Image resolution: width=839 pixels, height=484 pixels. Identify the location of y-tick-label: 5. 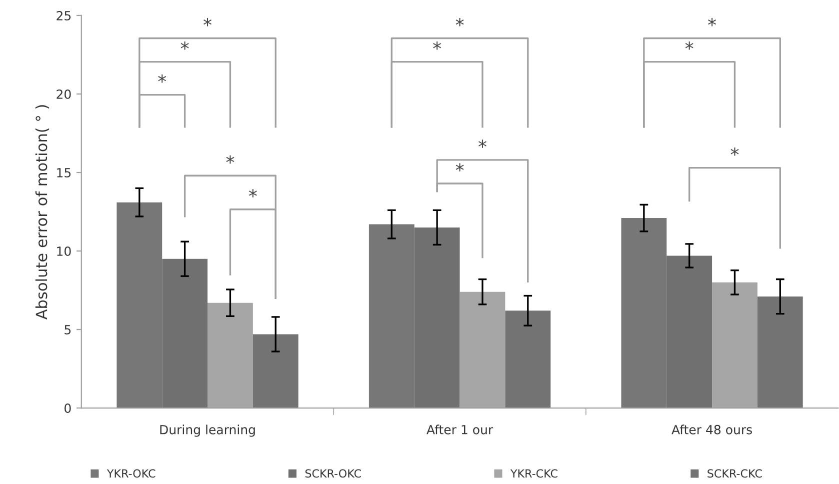
(67, 329).